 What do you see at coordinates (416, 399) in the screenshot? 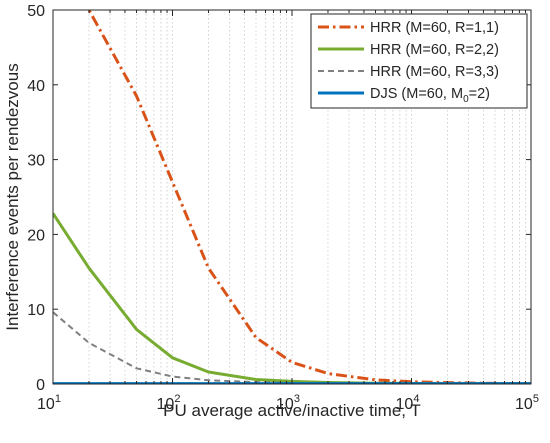
I see `x-tick-exponent: 4` at bounding box center [416, 399].